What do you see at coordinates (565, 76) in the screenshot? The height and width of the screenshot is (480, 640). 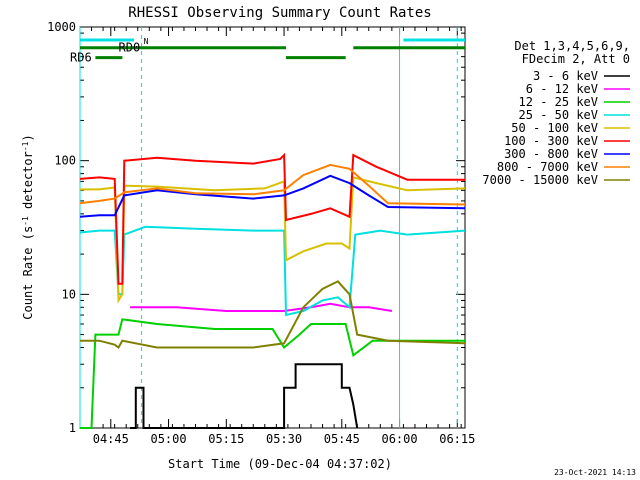 I see `legend-entry-label: 3 - 6 keV` at bounding box center [565, 76].